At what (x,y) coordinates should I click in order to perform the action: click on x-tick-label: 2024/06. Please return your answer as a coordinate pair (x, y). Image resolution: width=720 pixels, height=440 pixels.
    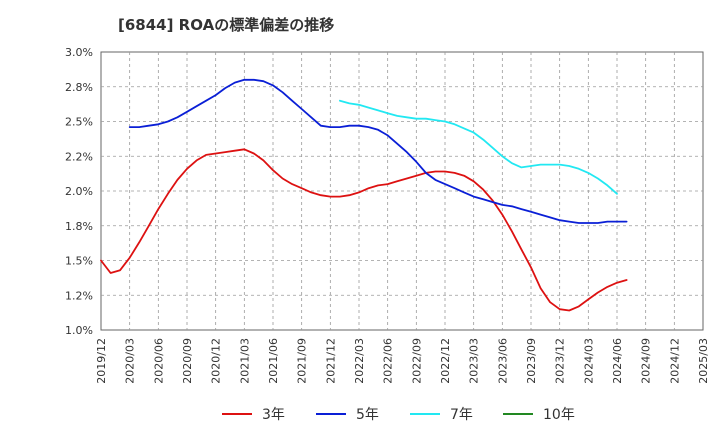
    Looking at the image, I should click on (617, 361).